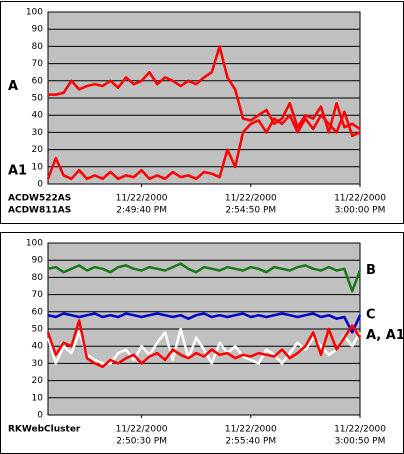 The height and width of the screenshot is (454, 404). Describe the element at coordinates (371, 270) in the screenshot. I see `series-label: B` at that location.